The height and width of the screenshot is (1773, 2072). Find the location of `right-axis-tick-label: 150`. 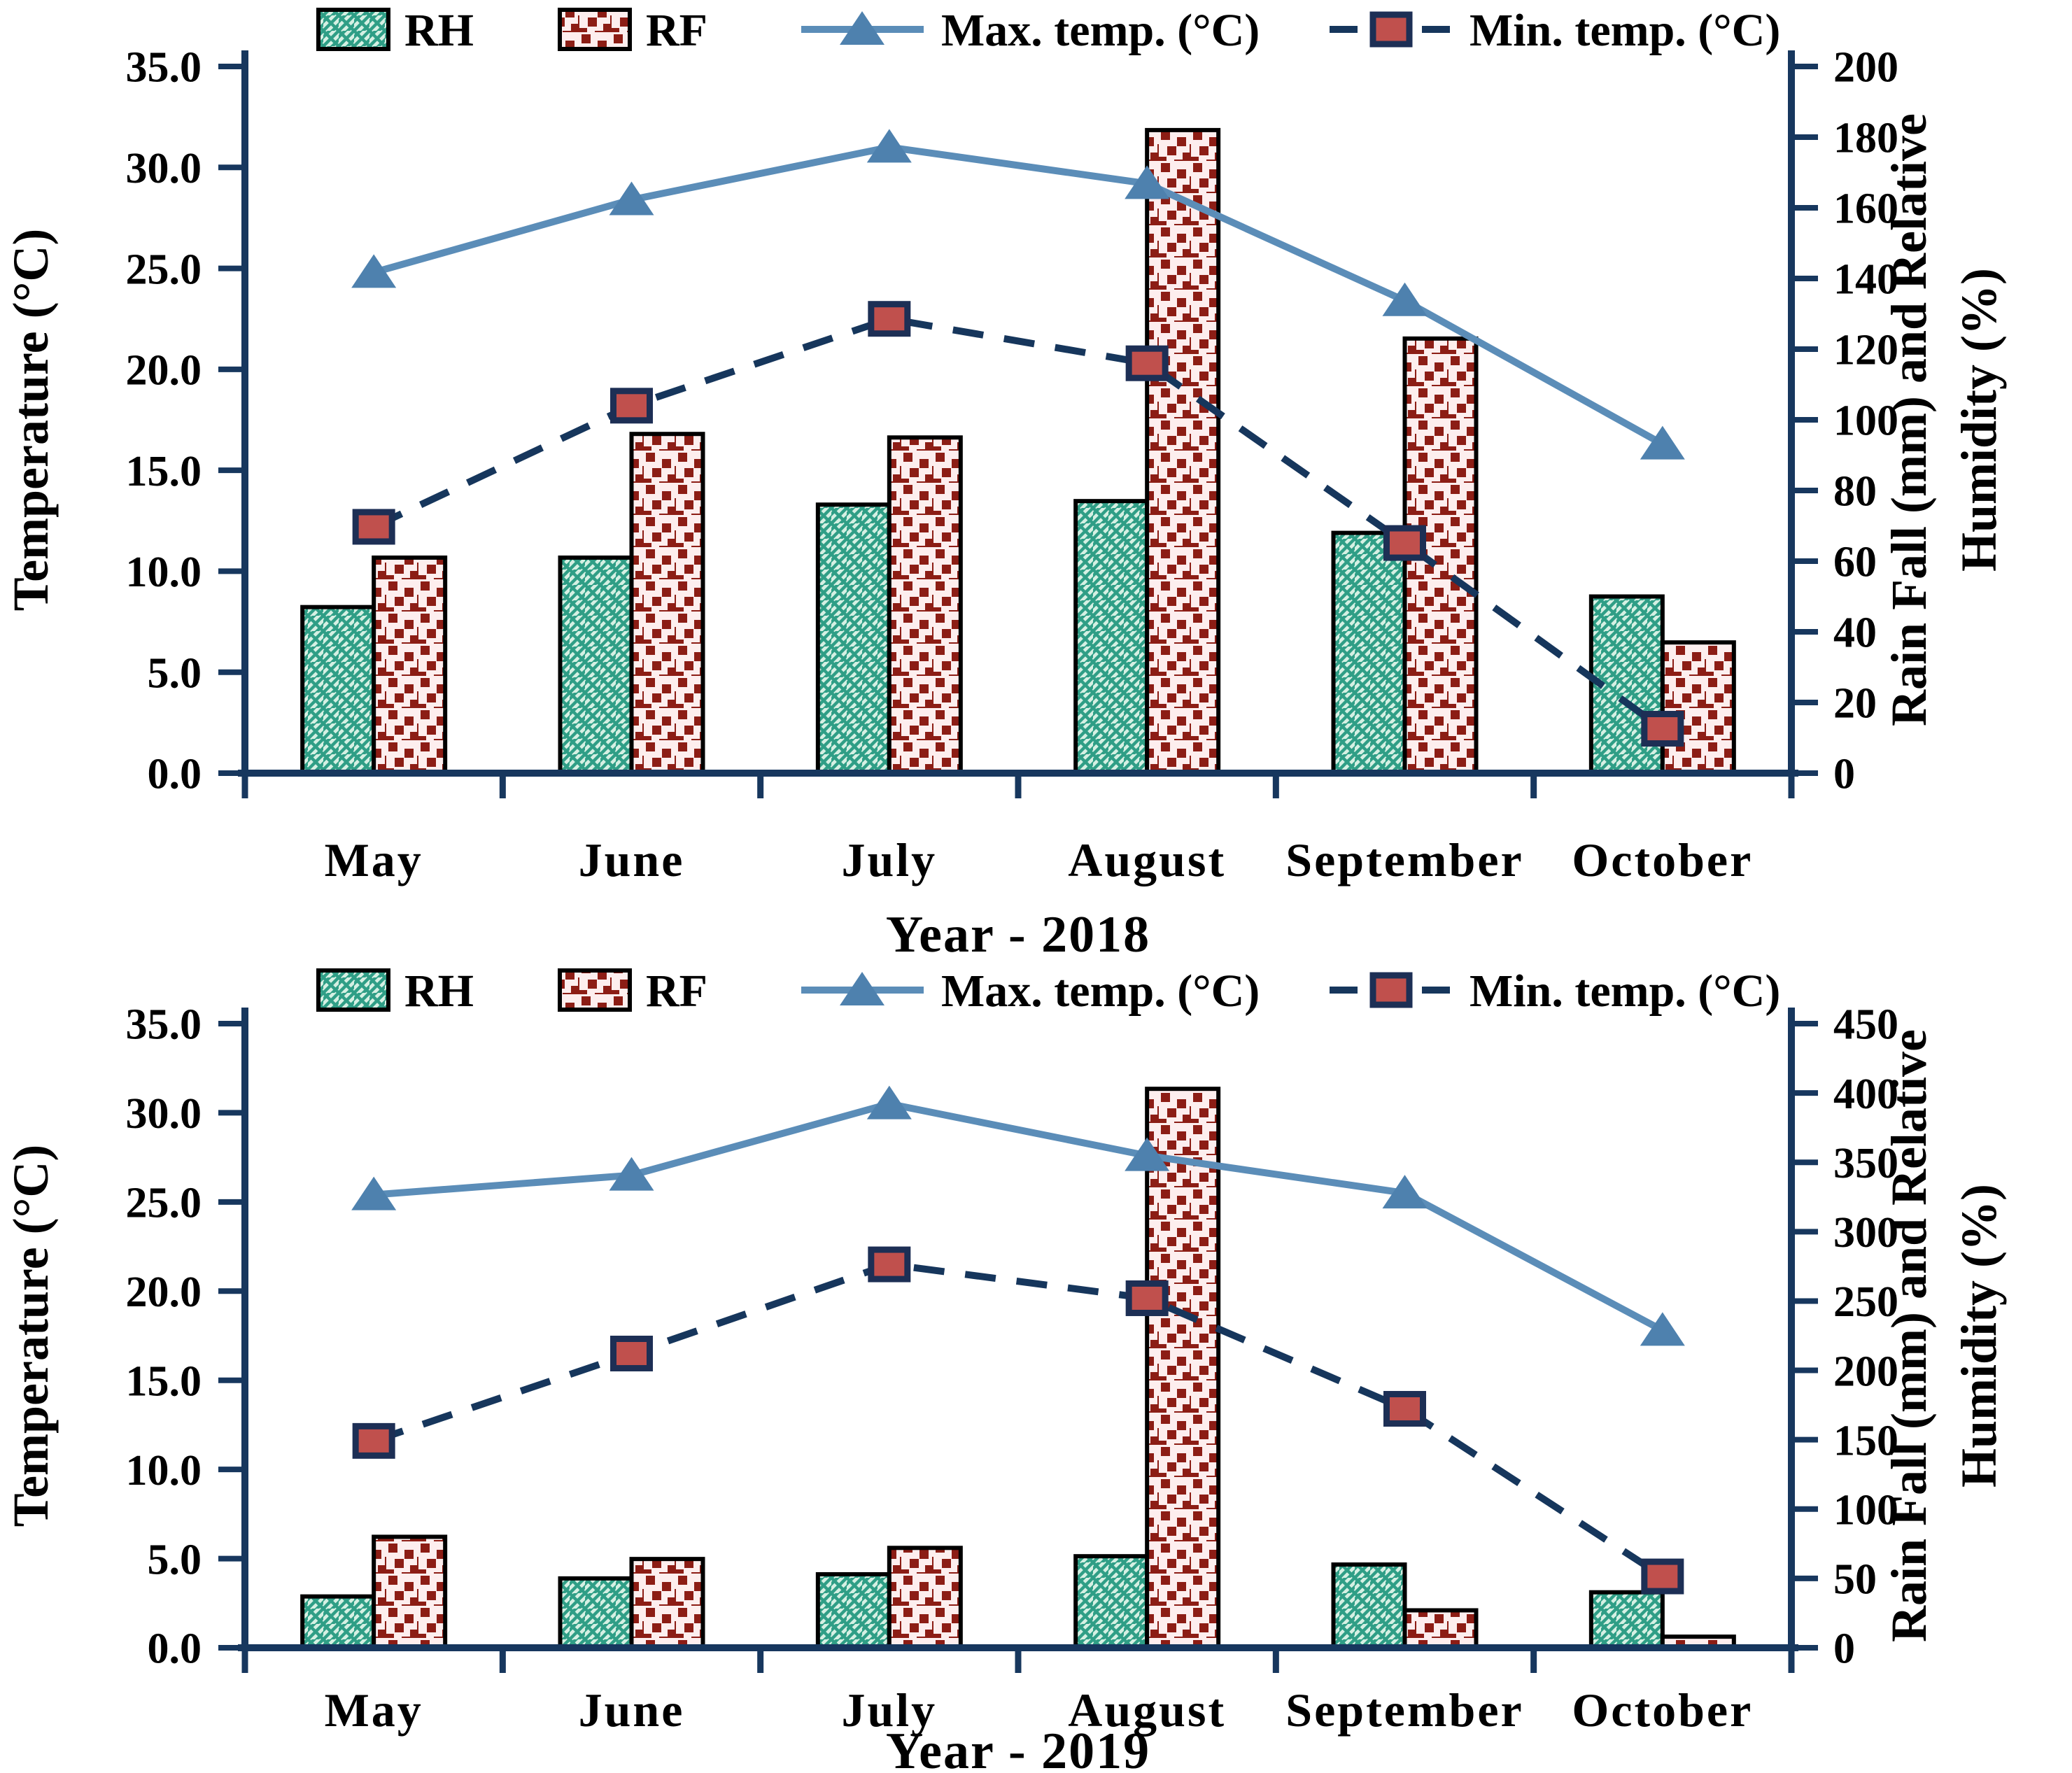

right-axis-tick-label: 150 is located at coordinates (1865, 1440).